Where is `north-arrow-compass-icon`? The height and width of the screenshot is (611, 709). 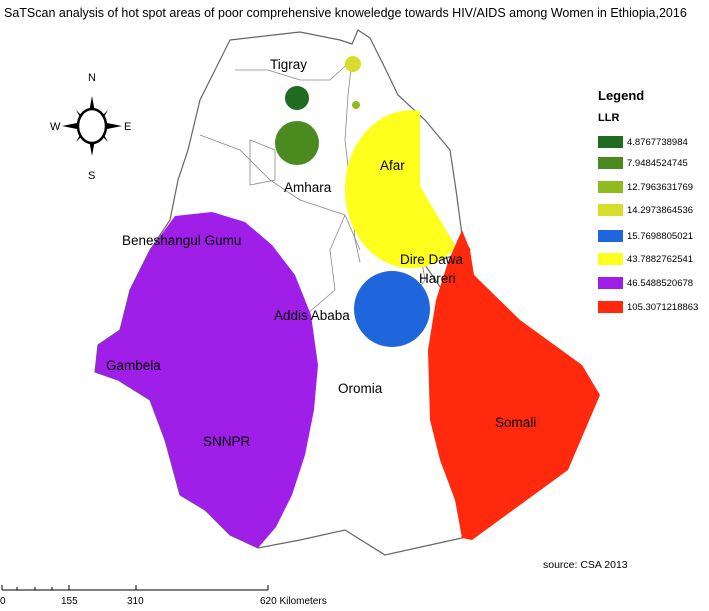 north-arrow-compass-icon is located at coordinates (92, 126).